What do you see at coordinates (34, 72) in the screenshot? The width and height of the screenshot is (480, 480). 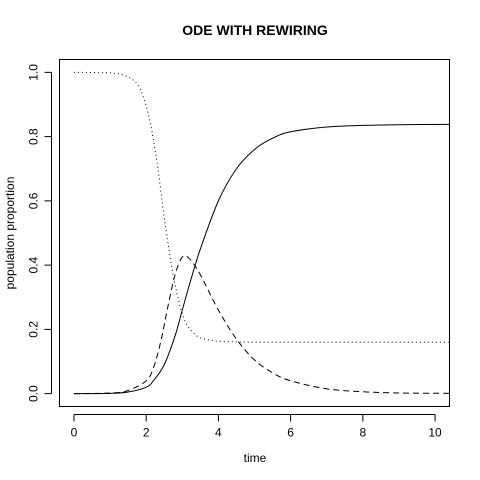 I see `y-tick-label: 1.0` at bounding box center [34, 72].